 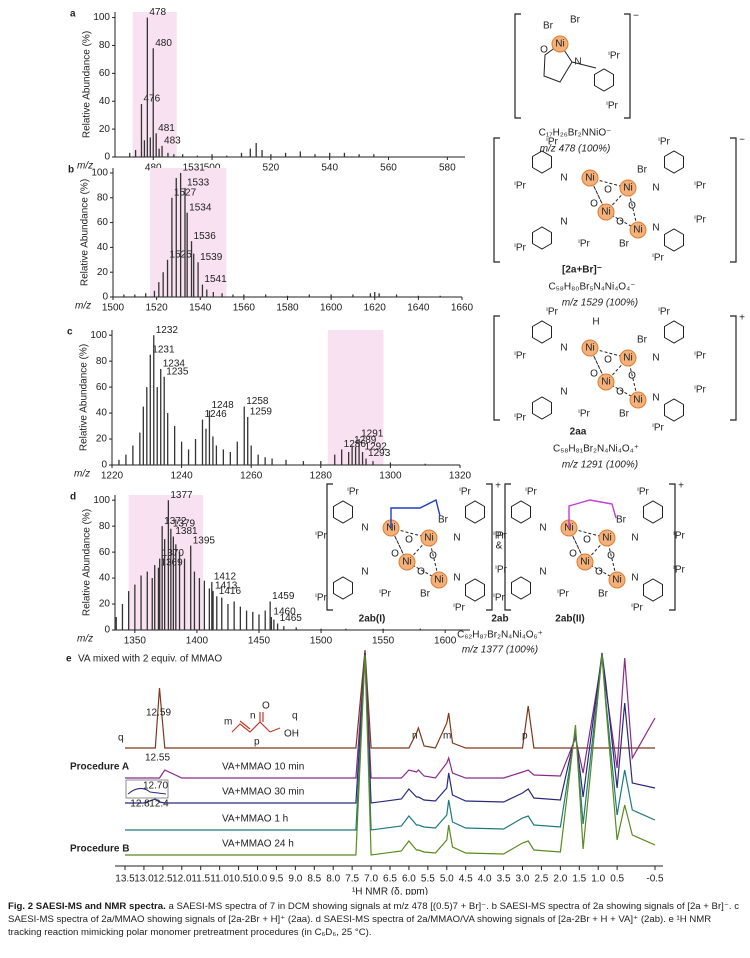 I want to click on highlight, so click(x=355, y=397).